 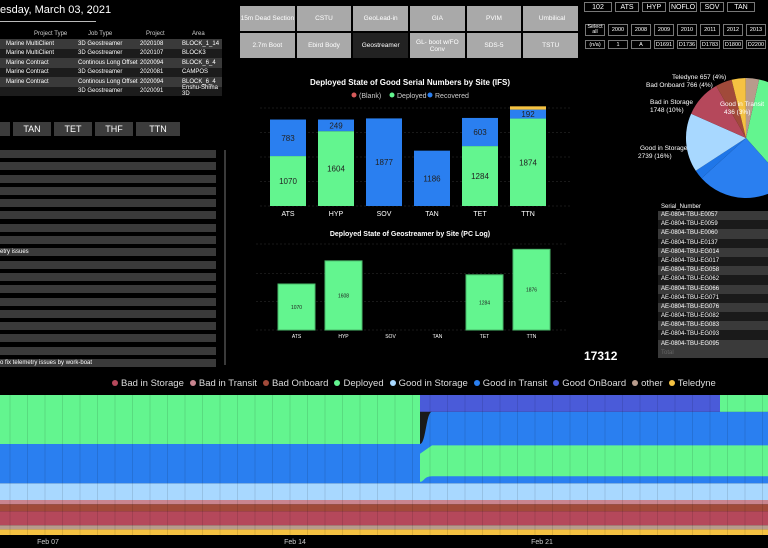 What do you see at coordinates (710, 44) in the screenshot?
I see `code-button: D1783` at bounding box center [710, 44].